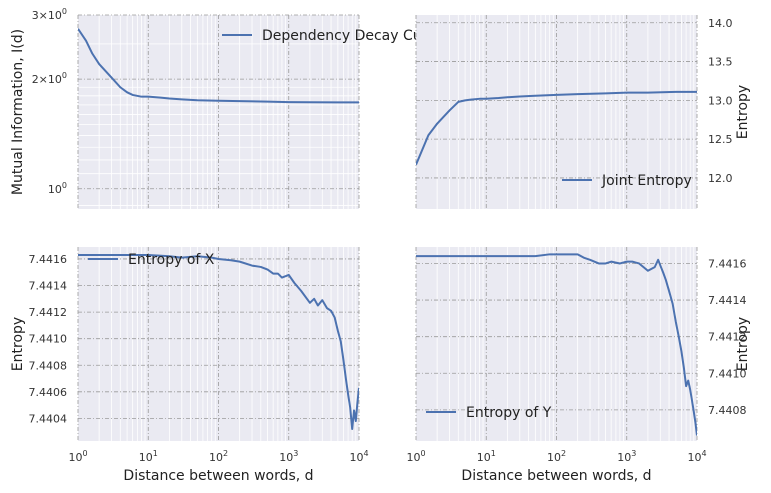 Image resolution: width=771 pixels, height=493 pixels. I want to click on y-tick-label: 3×100, so click(49, 14).